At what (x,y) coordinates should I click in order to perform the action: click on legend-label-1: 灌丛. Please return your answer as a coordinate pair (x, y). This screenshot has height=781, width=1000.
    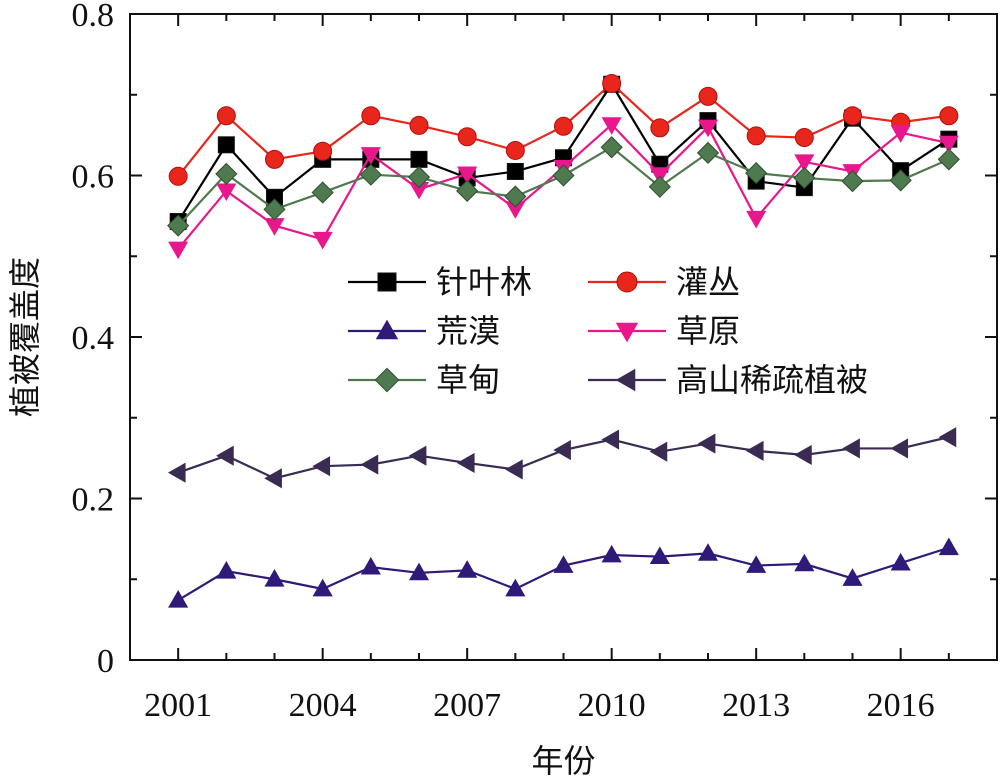
    Looking at the image, I should click on (708, 282).